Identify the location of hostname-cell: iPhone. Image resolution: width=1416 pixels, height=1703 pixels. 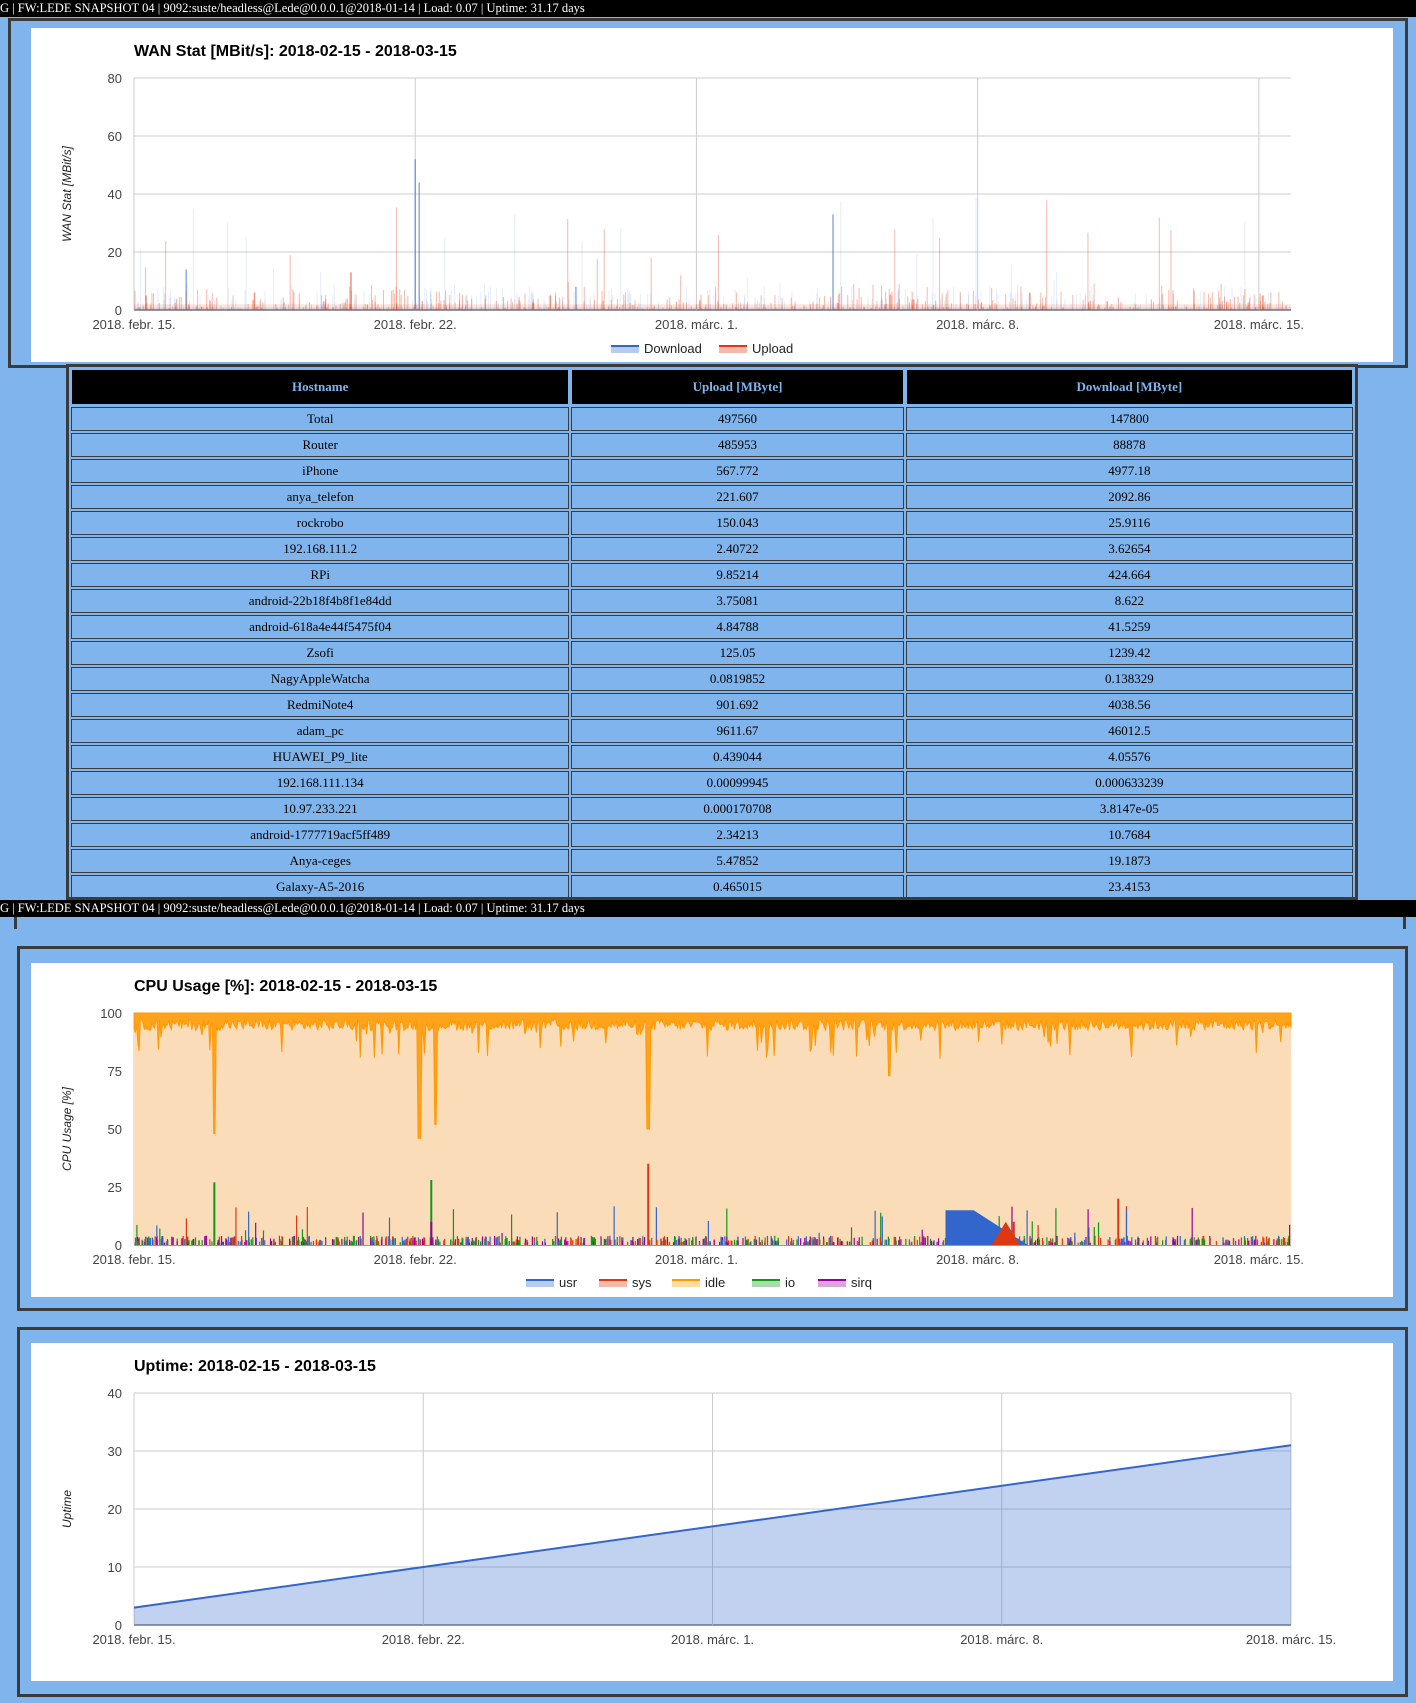
(320, 471).